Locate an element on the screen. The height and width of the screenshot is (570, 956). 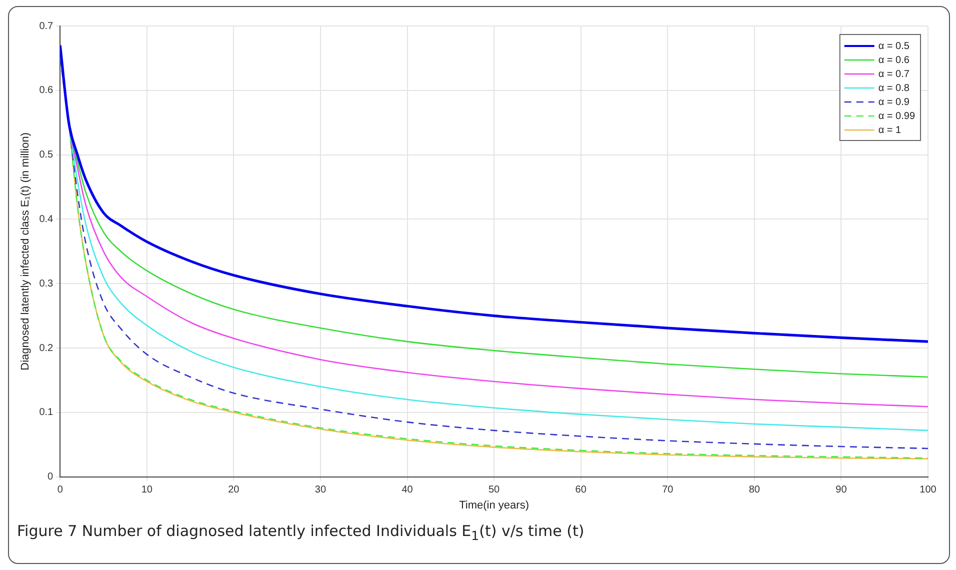
legend-label: α = 0.6 is located at coordinates (894, 60).